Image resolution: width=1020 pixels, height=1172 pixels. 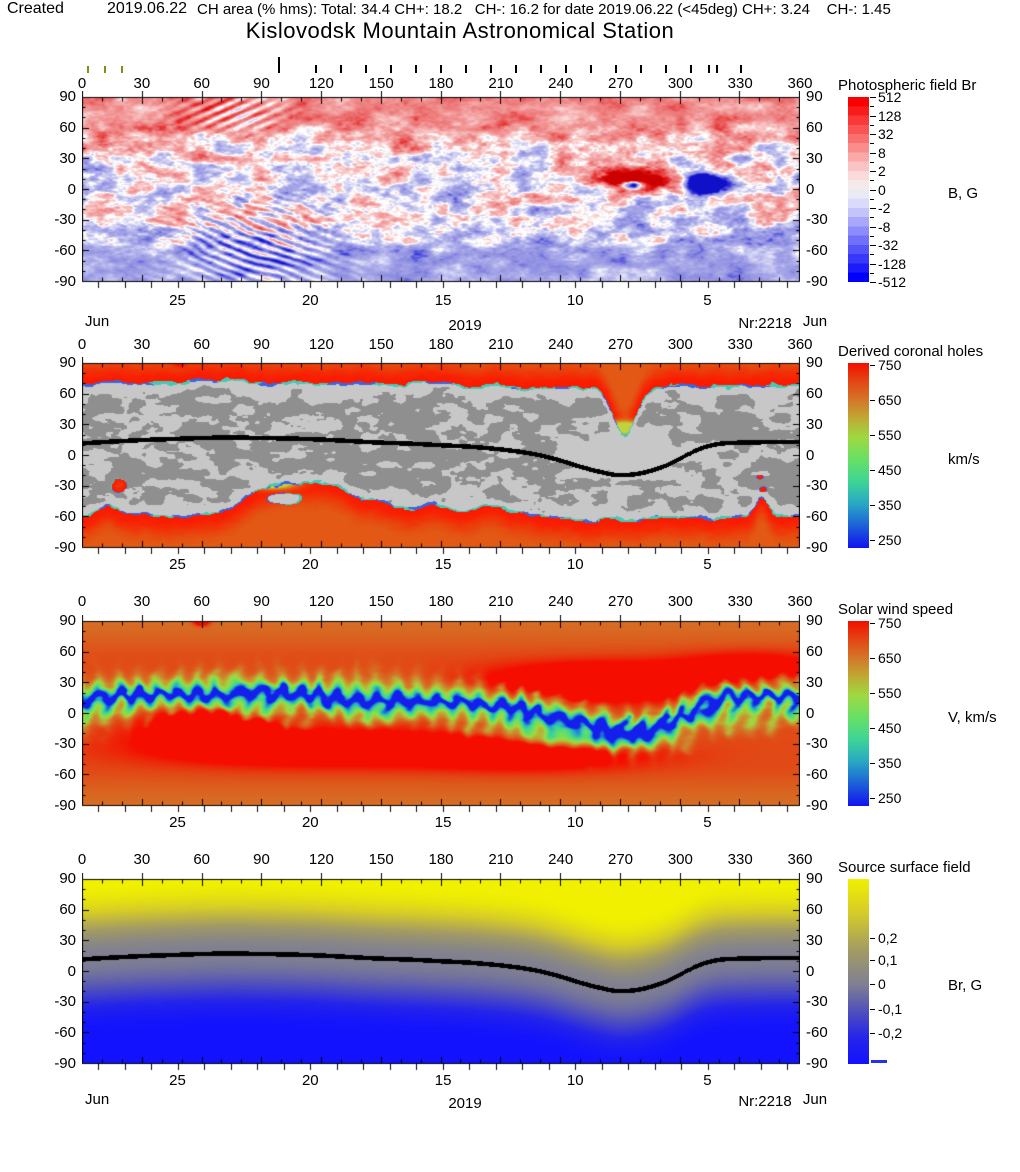 I want to click on lon-tick-label: 210, so click(x=501, y=344).